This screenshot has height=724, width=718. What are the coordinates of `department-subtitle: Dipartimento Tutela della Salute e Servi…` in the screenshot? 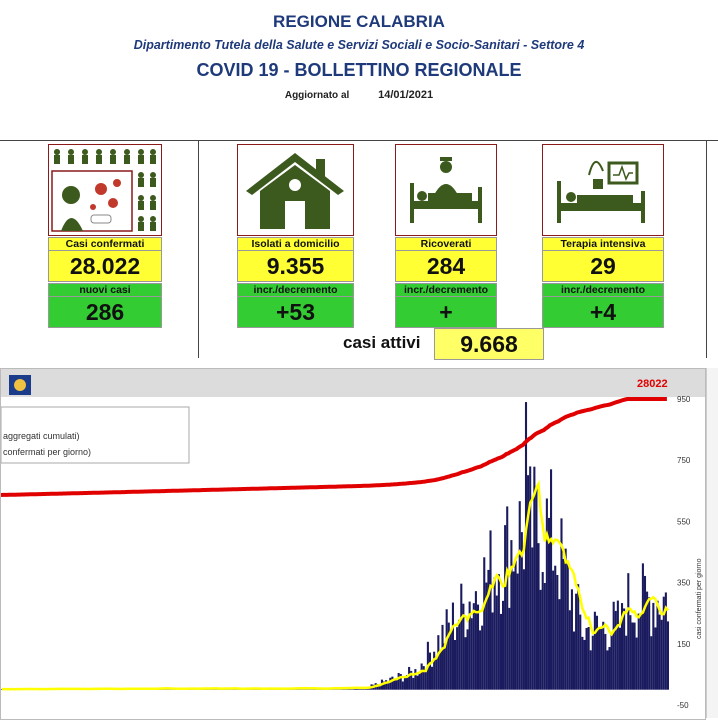 It's located at (359, 45).